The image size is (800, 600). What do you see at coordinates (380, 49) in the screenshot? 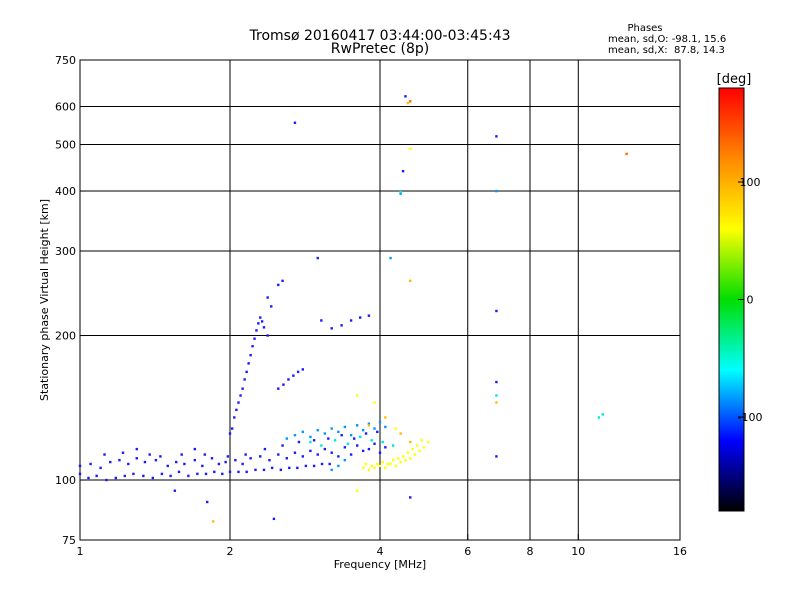
I see `chart-subtitle: RwPretec (8p)` at bounding box center [380, 49].